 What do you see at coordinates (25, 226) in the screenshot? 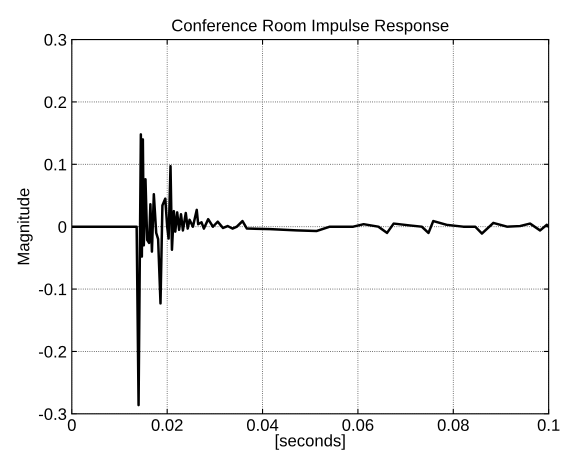
I see `y-axis-title: Magnitude` at bounding box center [25, 226].